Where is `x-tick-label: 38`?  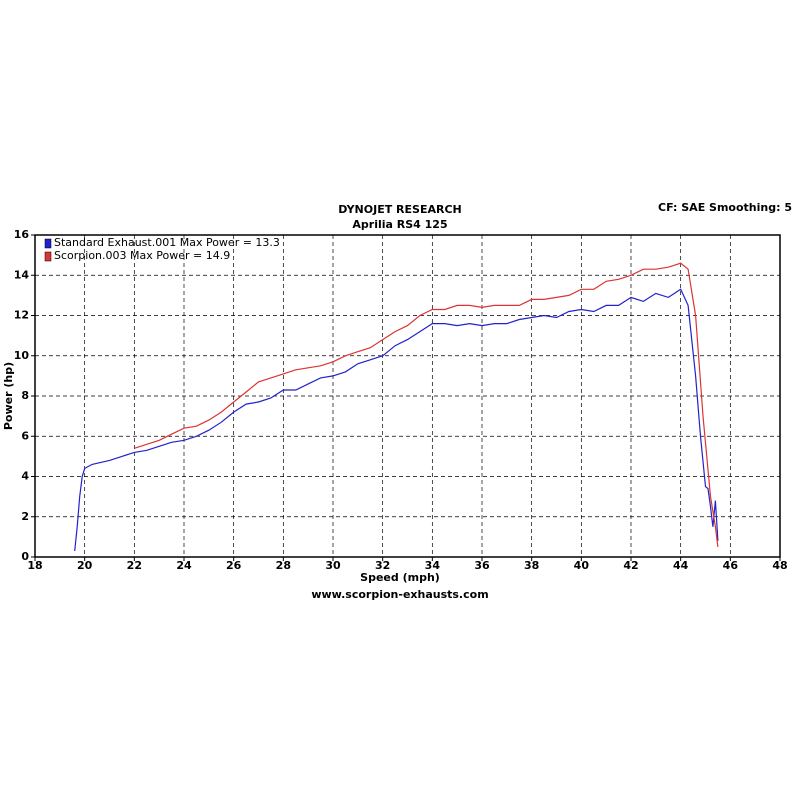 x-tick-label: 38 is located at coordinates (531, 565).